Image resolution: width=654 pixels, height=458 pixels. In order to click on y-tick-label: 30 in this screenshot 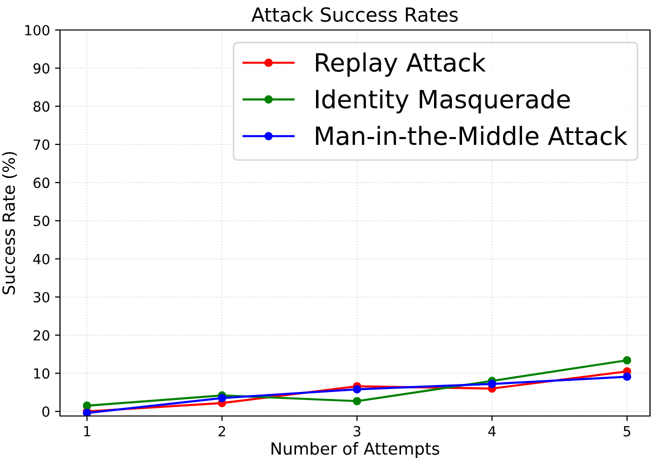, I will do `click(42, 297)`.